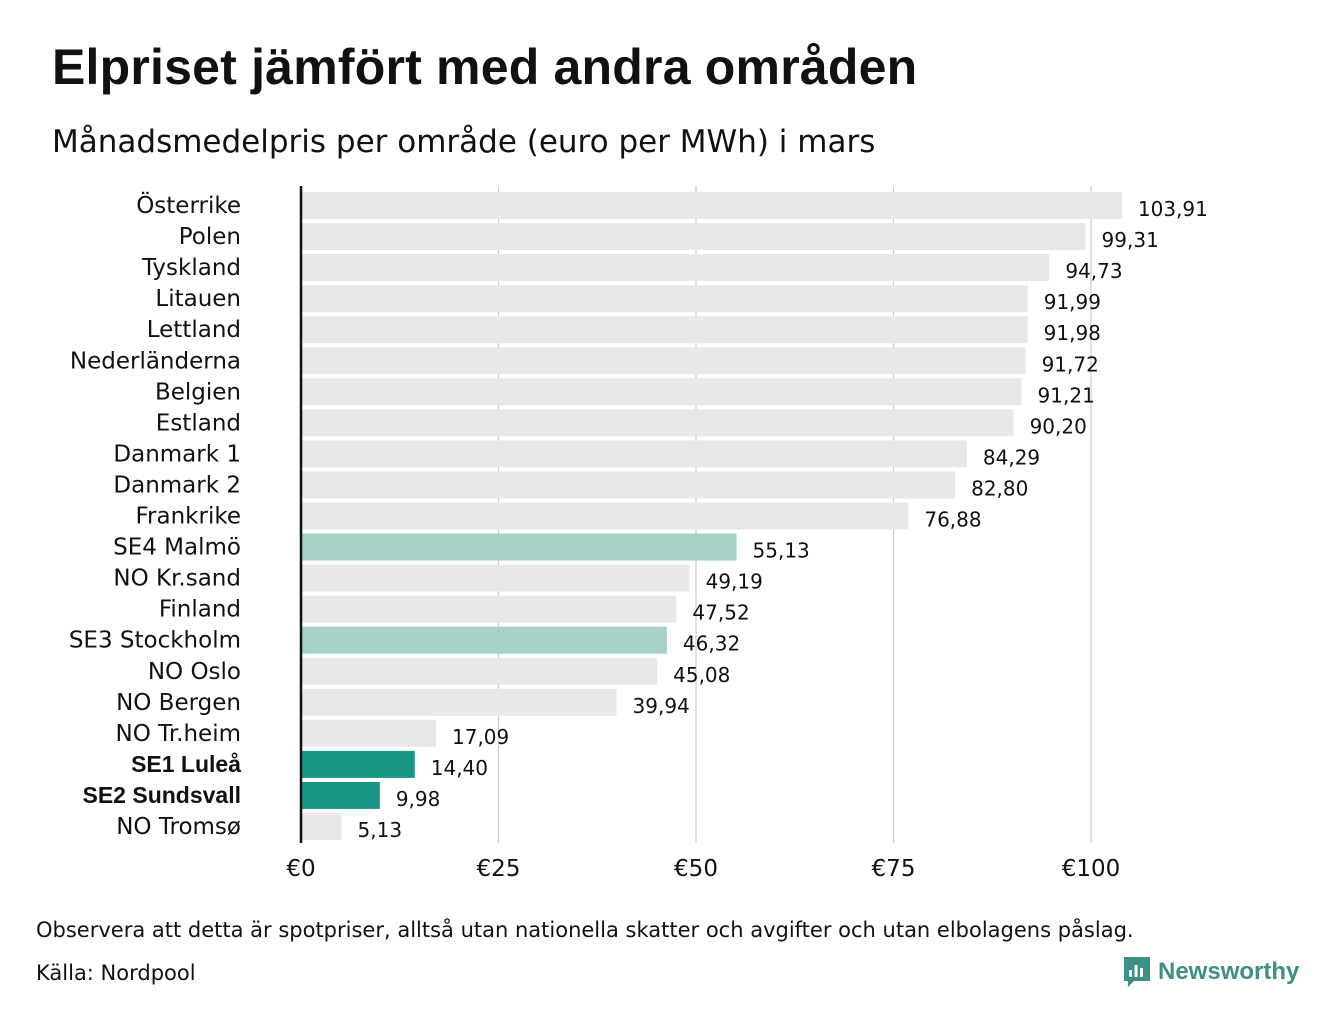  Describe the element at coordinates (1011, 457) in the screenshot. I see `value-label: 84,29` at that location.